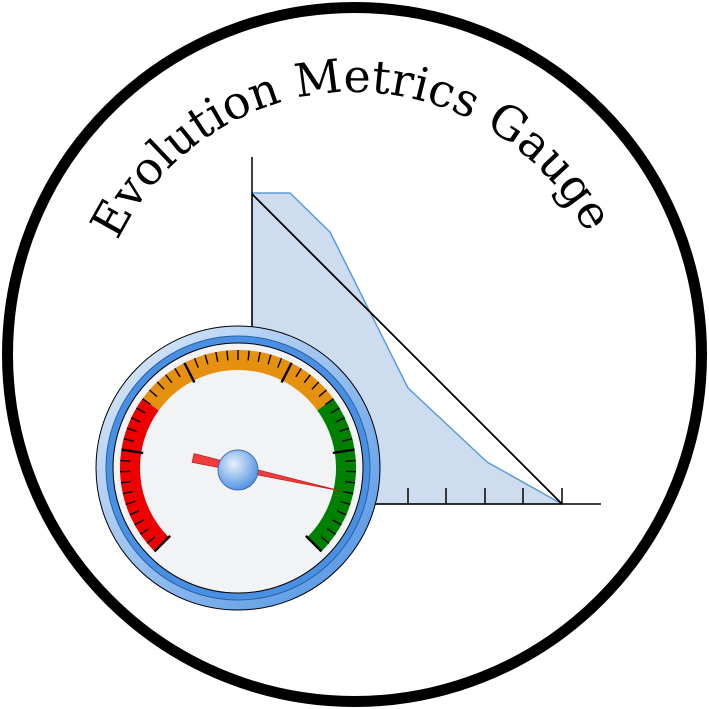  I want to click on gauge-ticks, so click(238, 451).